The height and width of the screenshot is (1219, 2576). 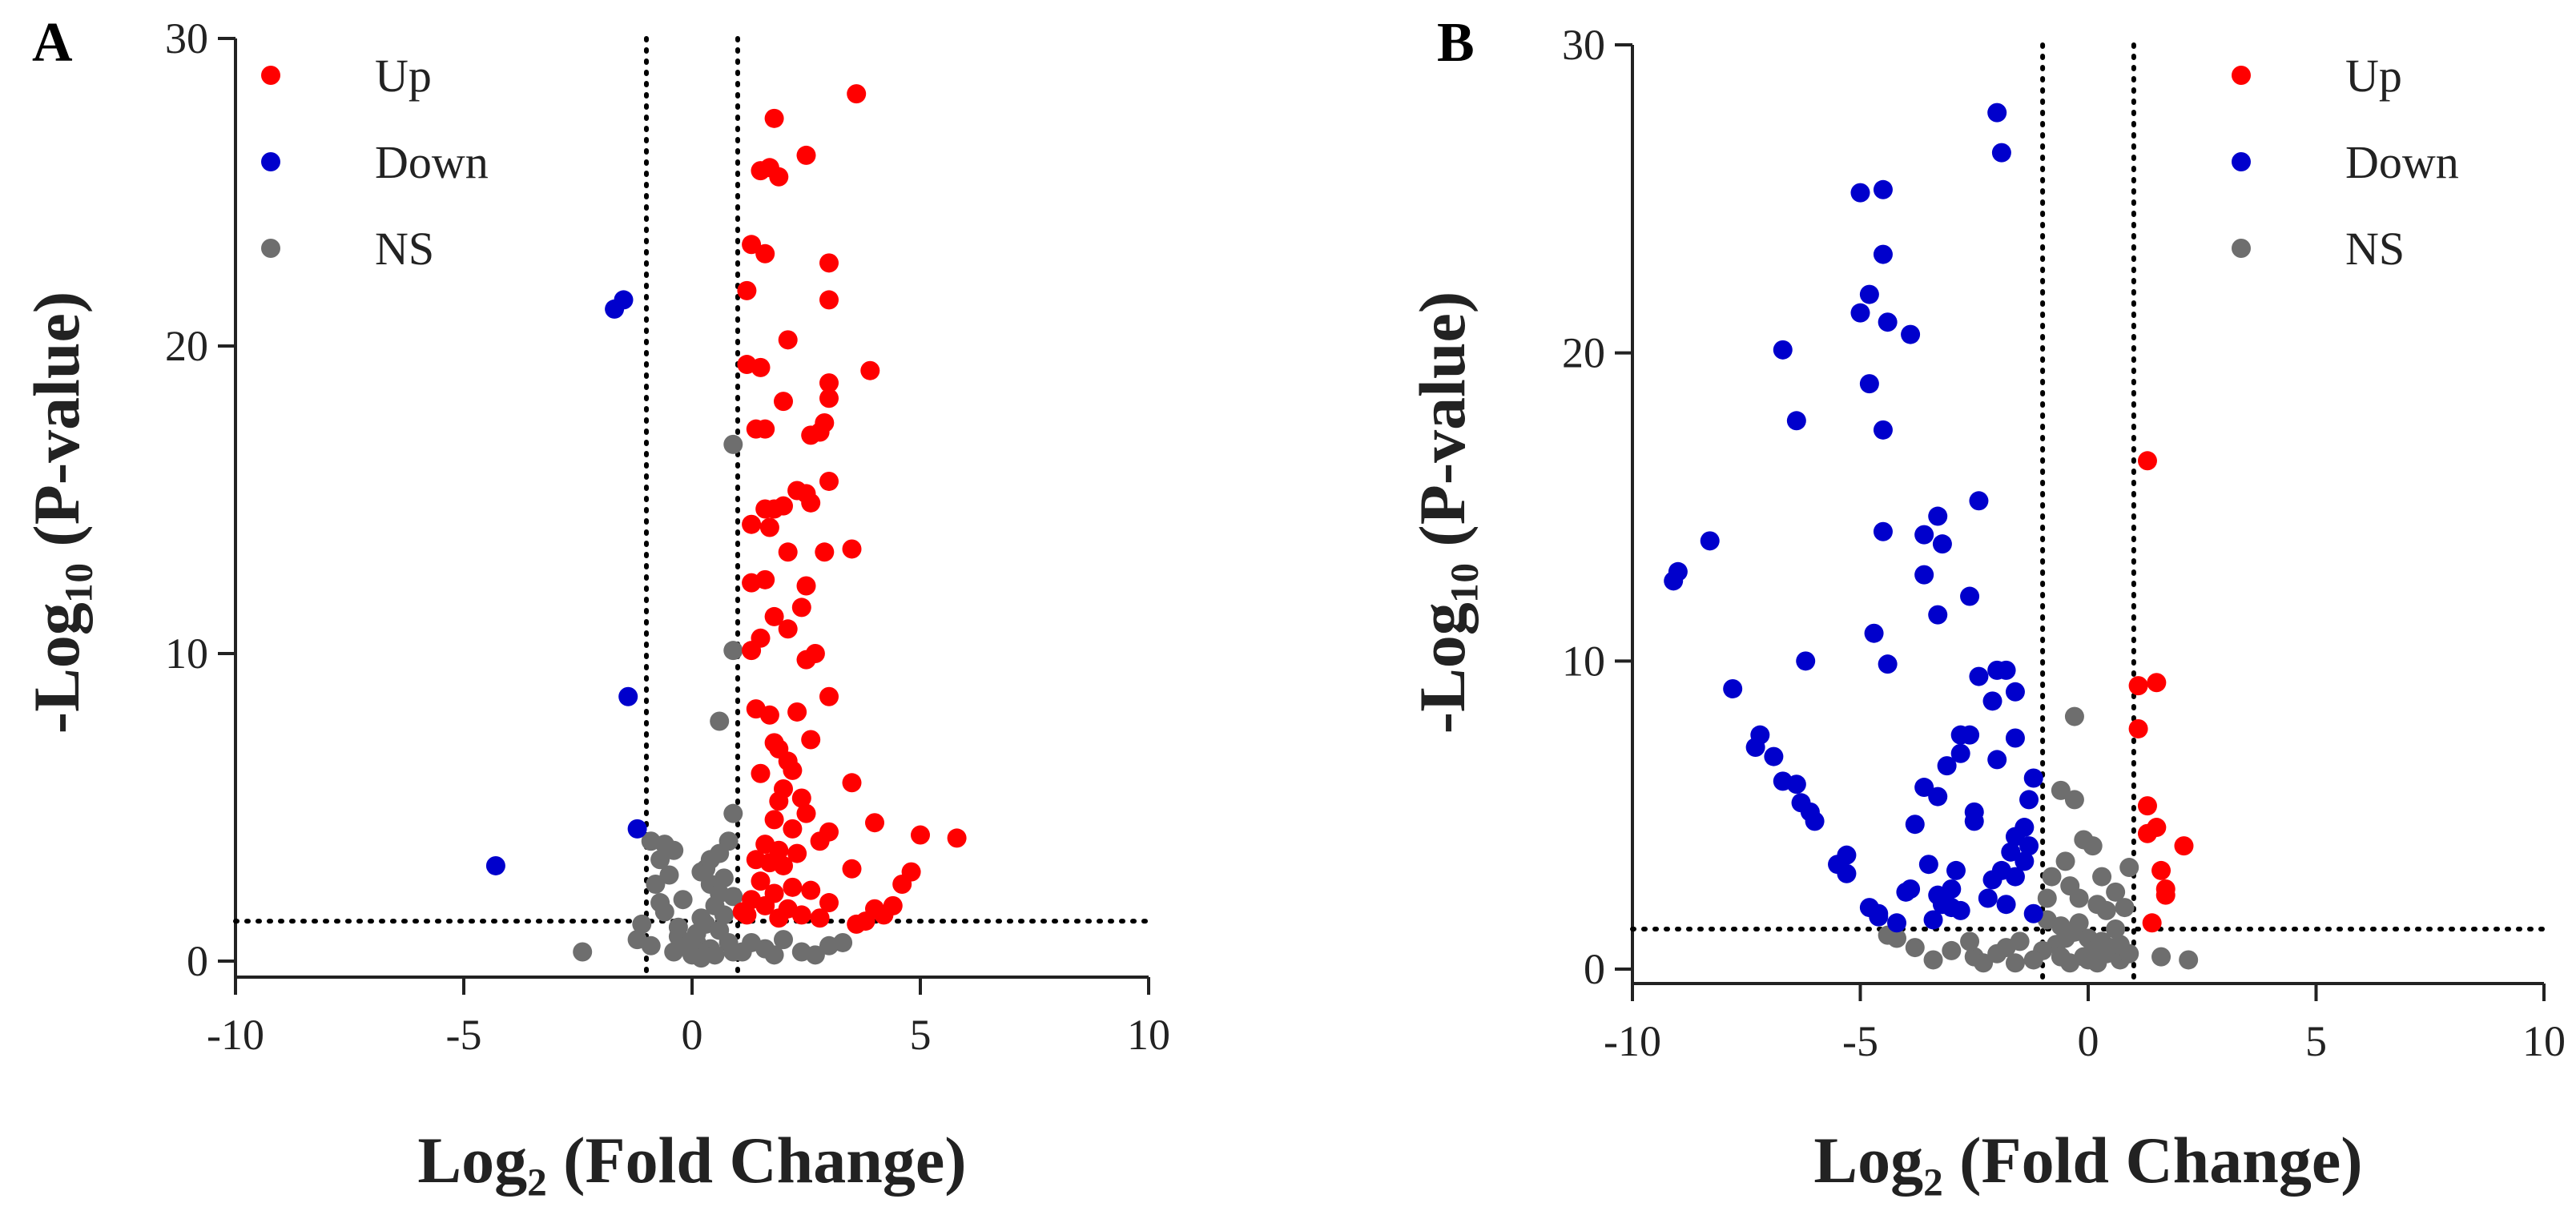 I want to click on legend-marker-up, so click(x=270, y=75).